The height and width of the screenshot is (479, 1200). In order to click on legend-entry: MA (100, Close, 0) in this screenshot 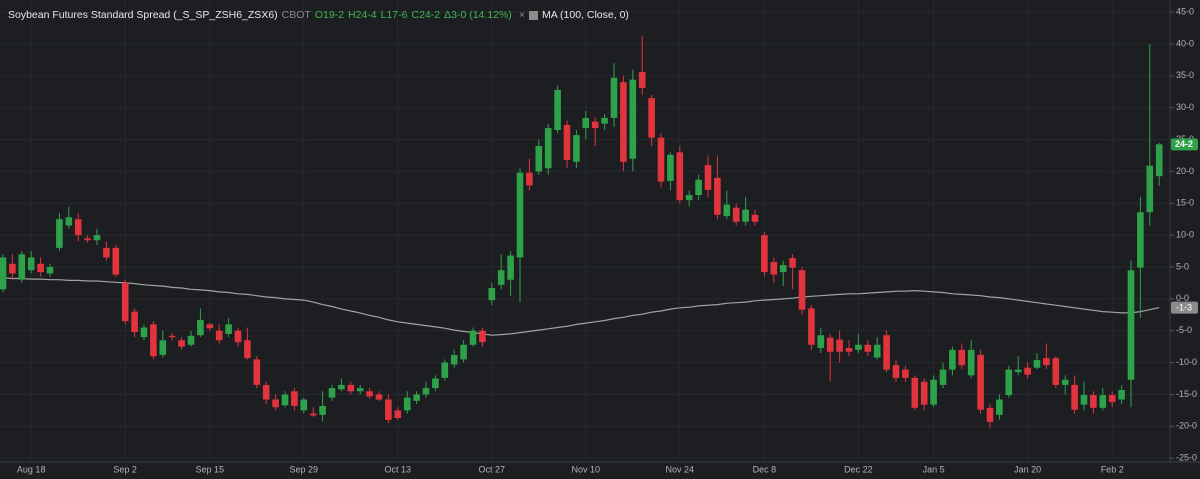, I will do `click(585, 15)`.